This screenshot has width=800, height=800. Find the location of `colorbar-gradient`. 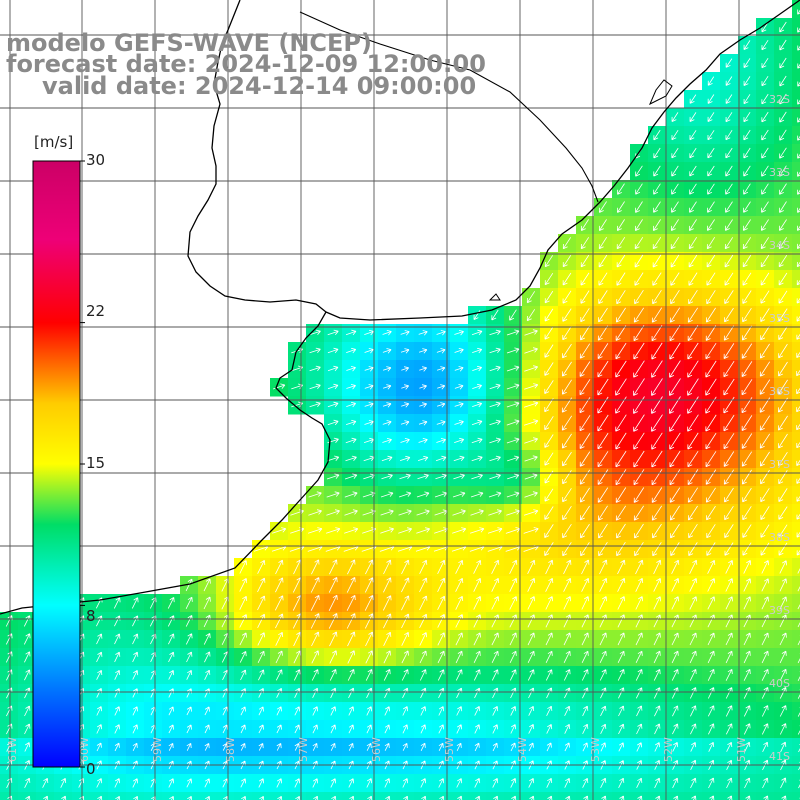

colorbar-gradient is located at coordinates (56, 464).